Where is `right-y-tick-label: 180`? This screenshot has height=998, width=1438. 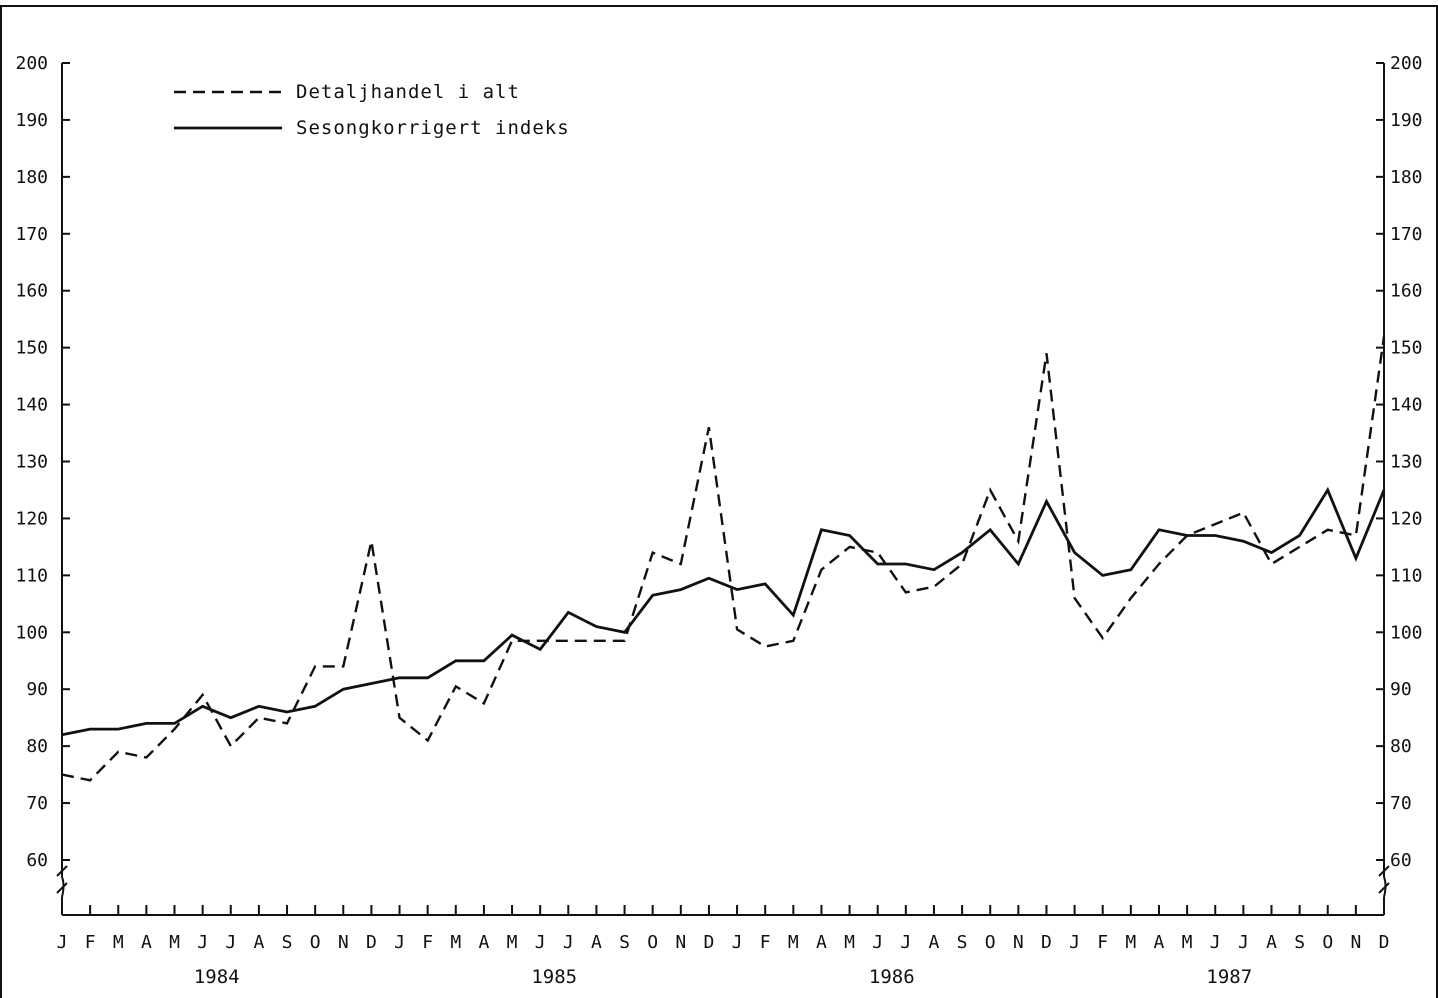
right-y-tick-label: 180 is located at coordinates (1406, 177).